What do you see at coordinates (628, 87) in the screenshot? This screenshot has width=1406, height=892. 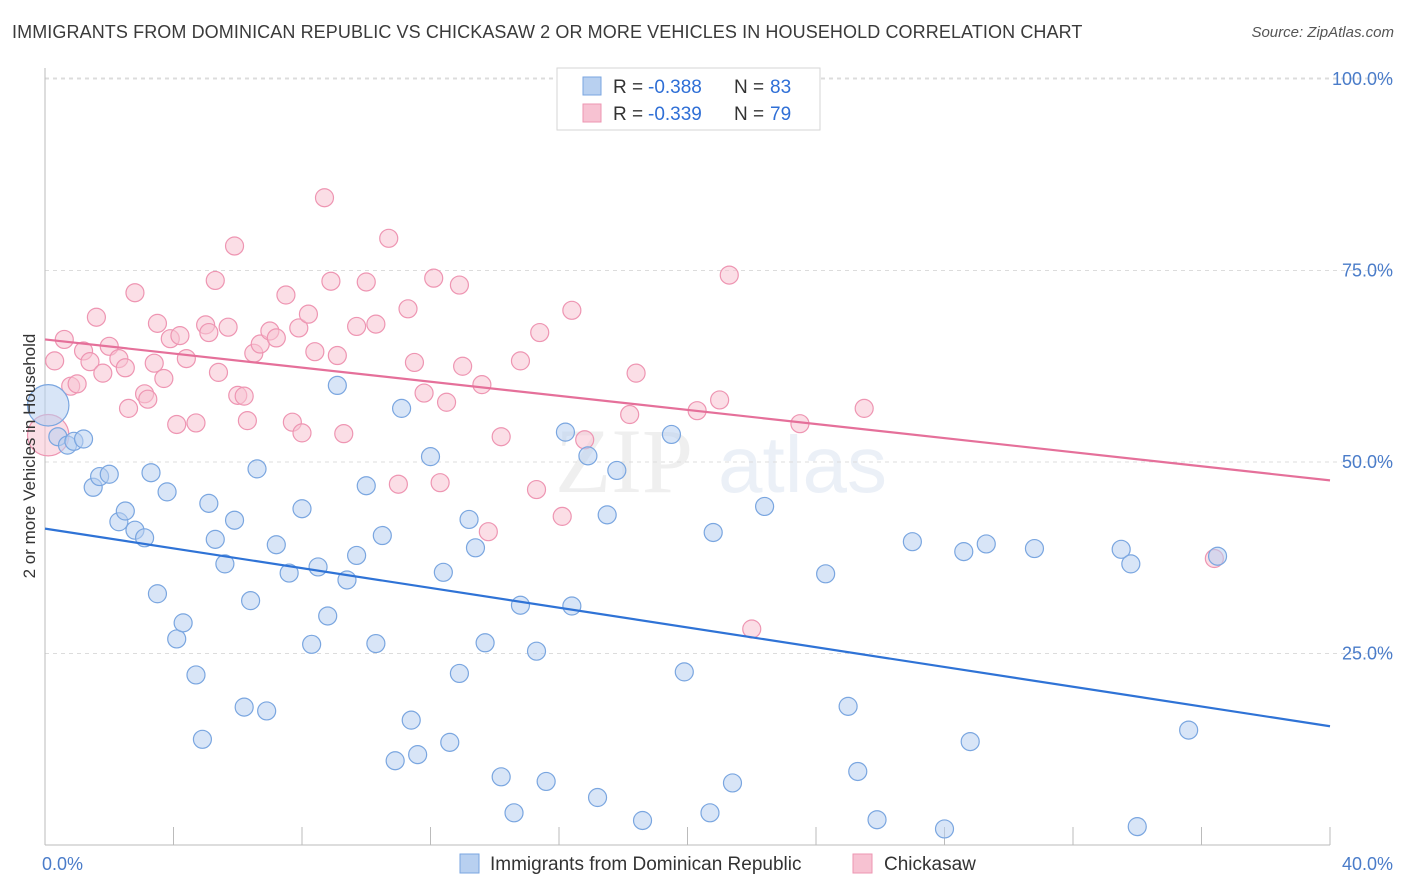 I see `legend-r-label-1: R =` at bounding box center [628, 87].